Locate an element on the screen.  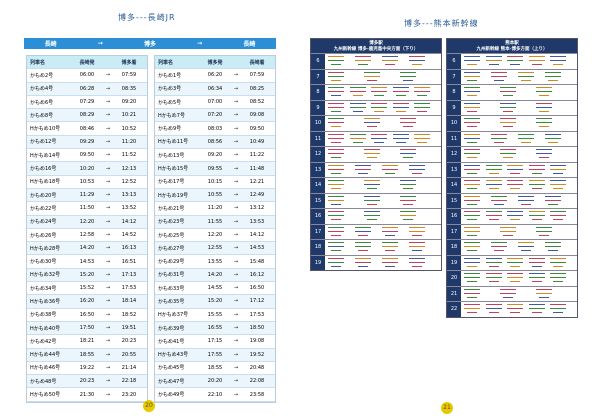
hour-row: 15 is located at coordinates (512, 200).